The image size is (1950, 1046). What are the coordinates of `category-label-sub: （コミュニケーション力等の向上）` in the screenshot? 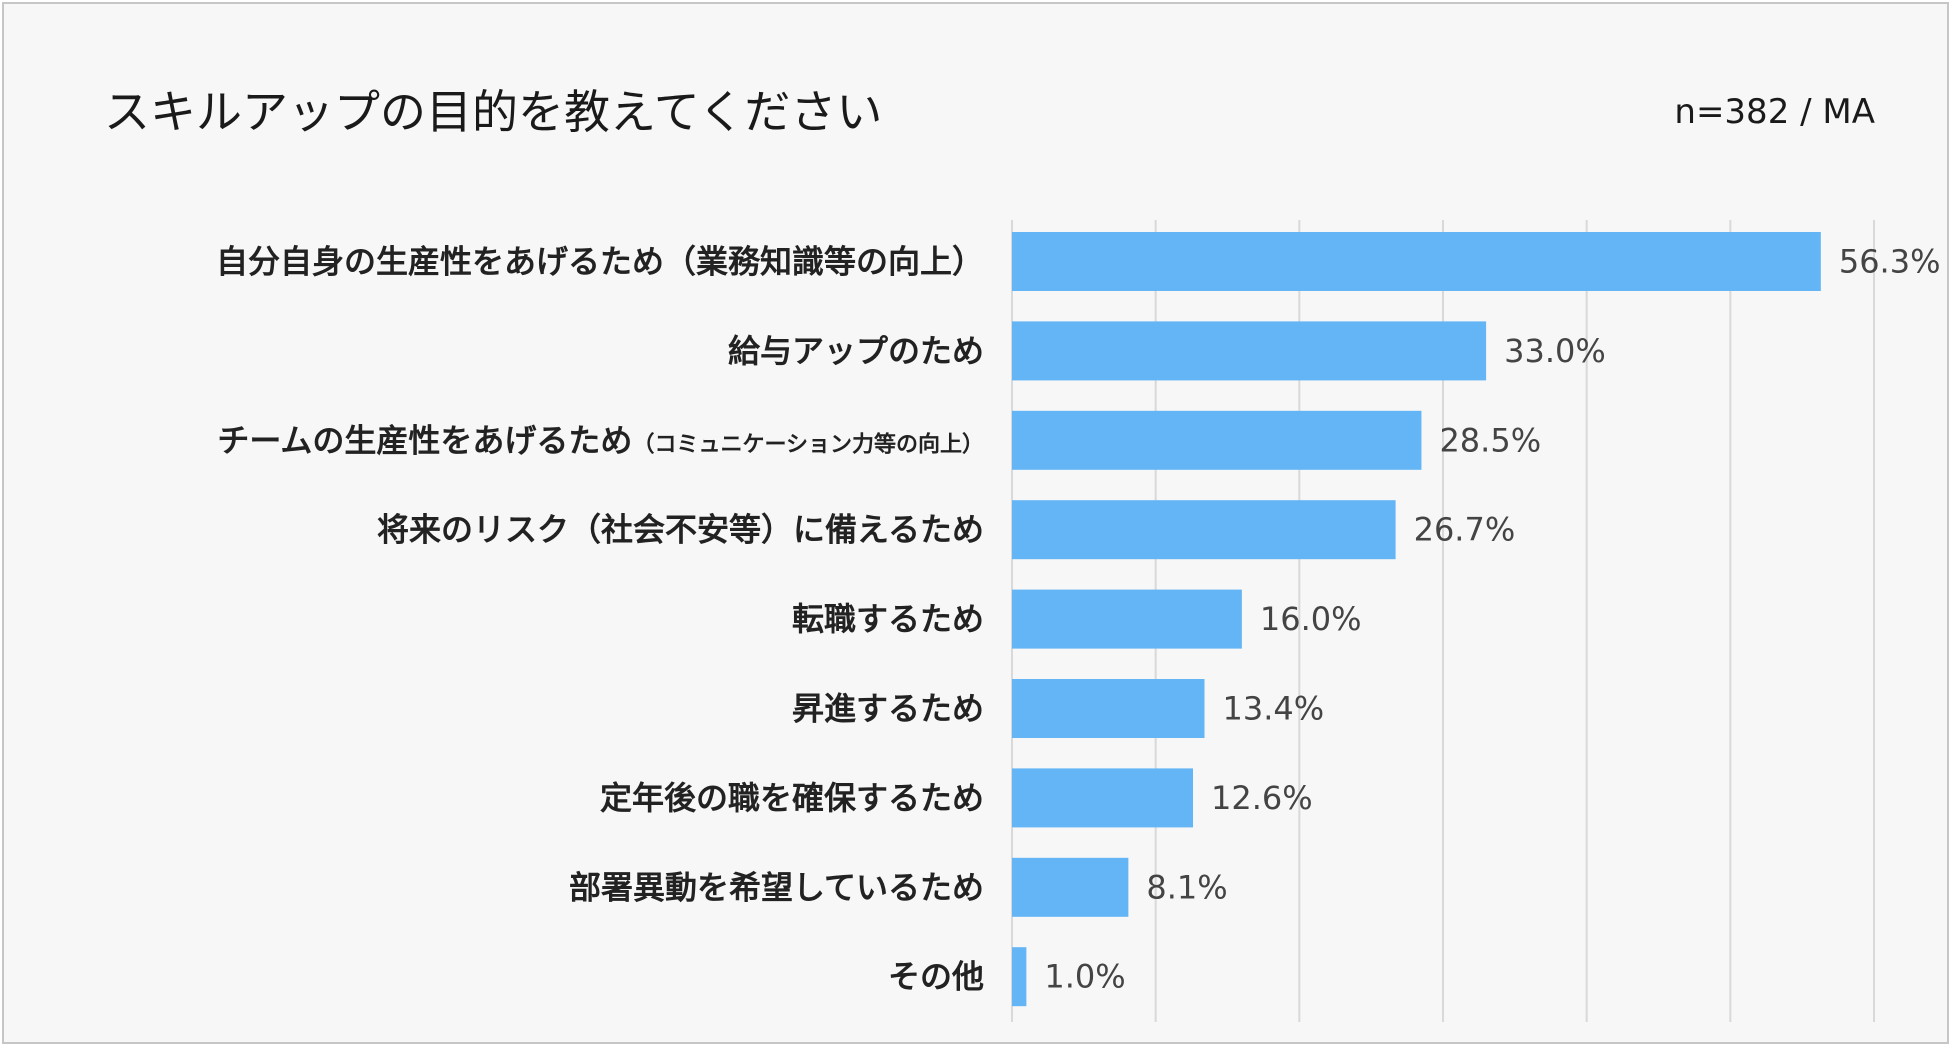 It's located at (808, 444).